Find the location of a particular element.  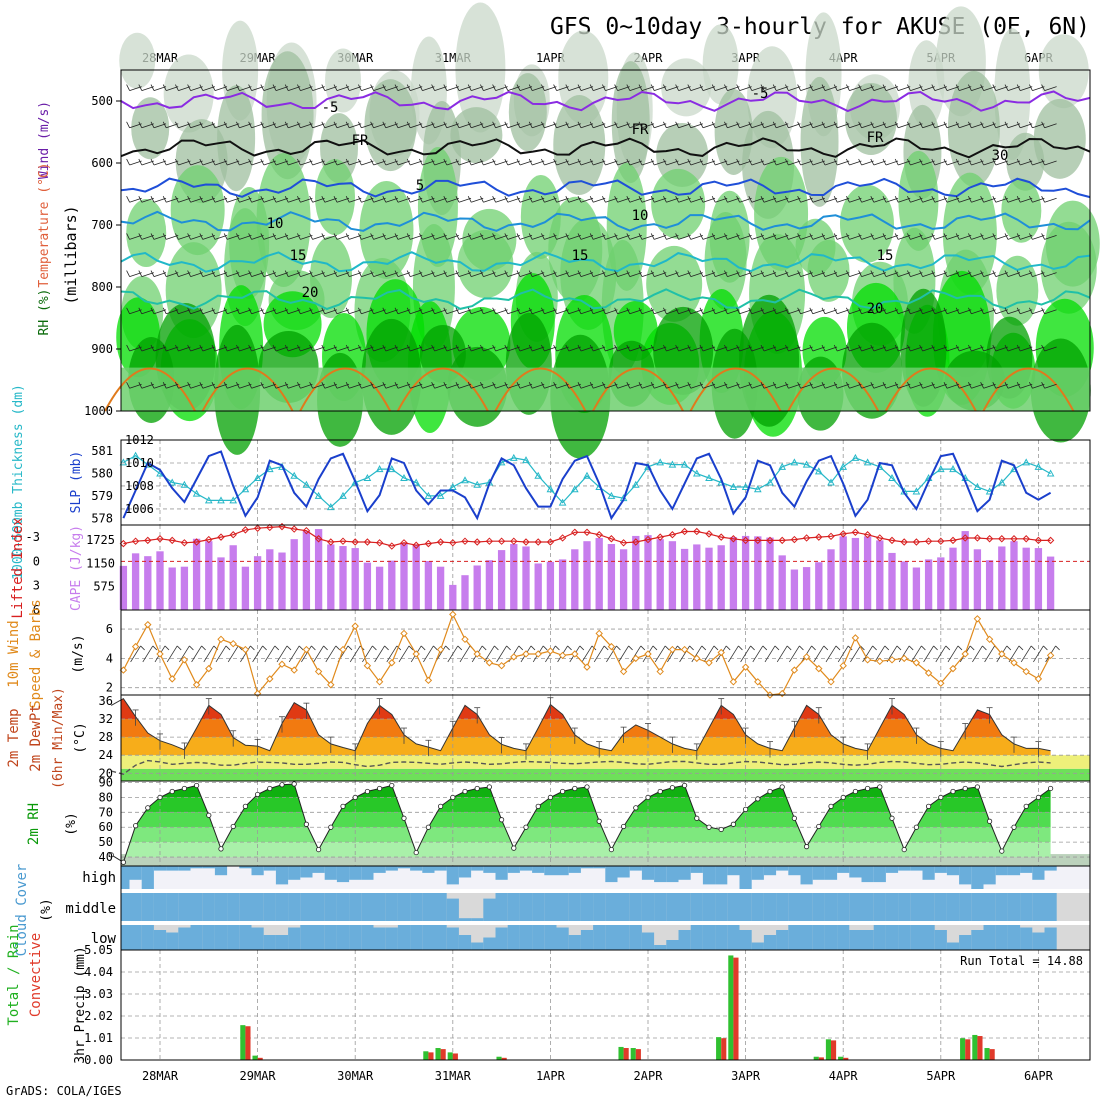

rh2m-axis-label: 2m RH is located at coordinates (34, 824).